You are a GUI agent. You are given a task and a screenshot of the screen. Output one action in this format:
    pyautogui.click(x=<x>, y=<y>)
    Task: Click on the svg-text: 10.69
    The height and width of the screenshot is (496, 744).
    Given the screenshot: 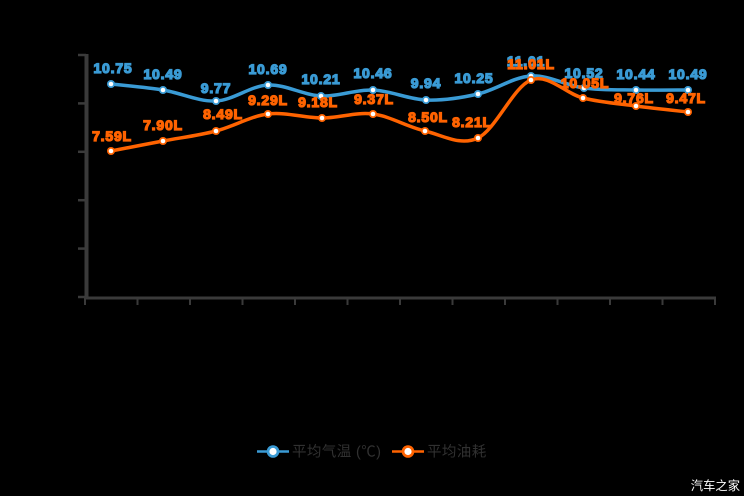 What is the action you would take?
    pyautogui.click(x=267, y=69)
    